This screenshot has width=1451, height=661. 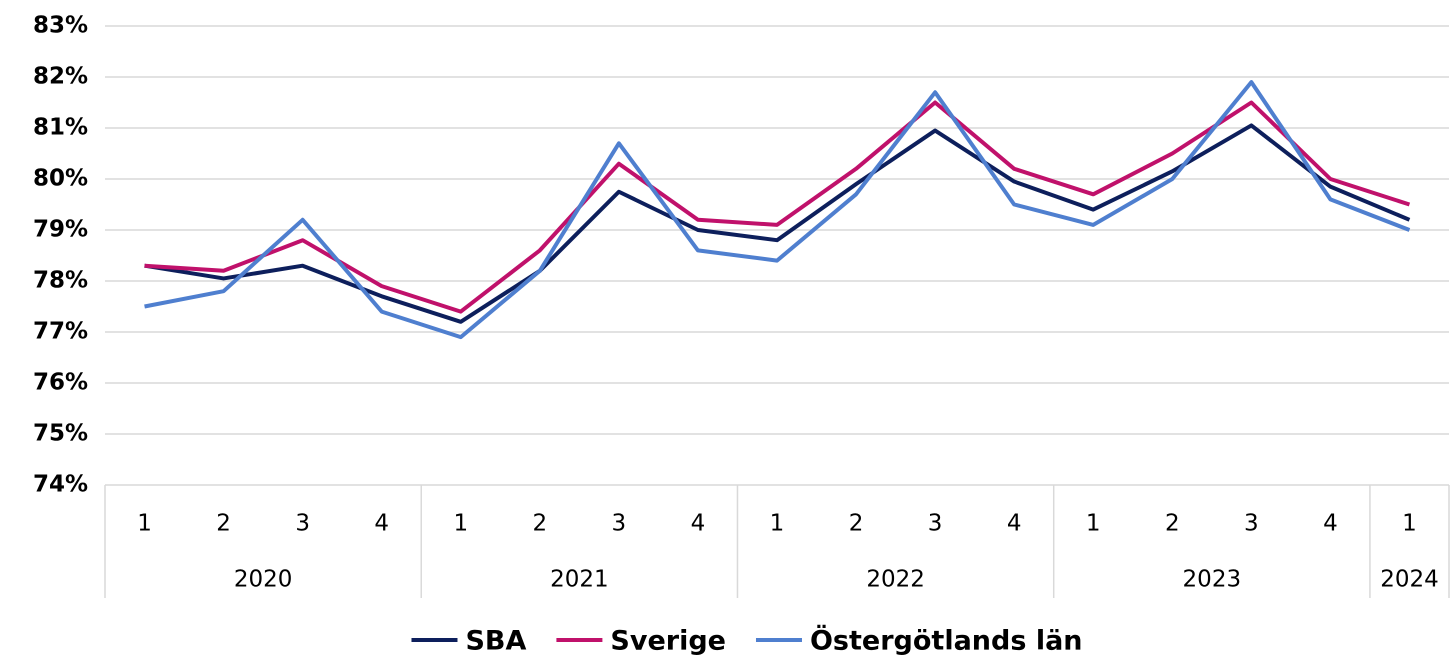 What do you see at coordinates (60, 332) in the screenshot?
I see `y-tick-label: 77%` at bounding box center [60, 332].